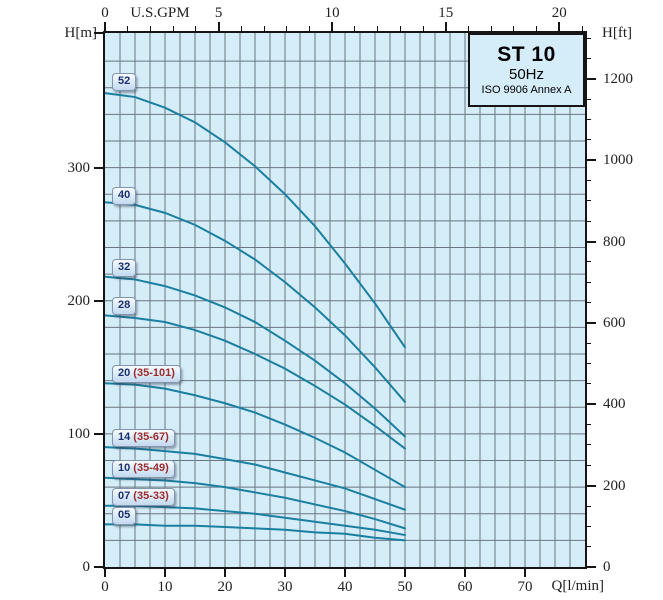  Describe the element at coordinates (99, 33) in the screenshot. I see `left-axis-top-dash` at that location.